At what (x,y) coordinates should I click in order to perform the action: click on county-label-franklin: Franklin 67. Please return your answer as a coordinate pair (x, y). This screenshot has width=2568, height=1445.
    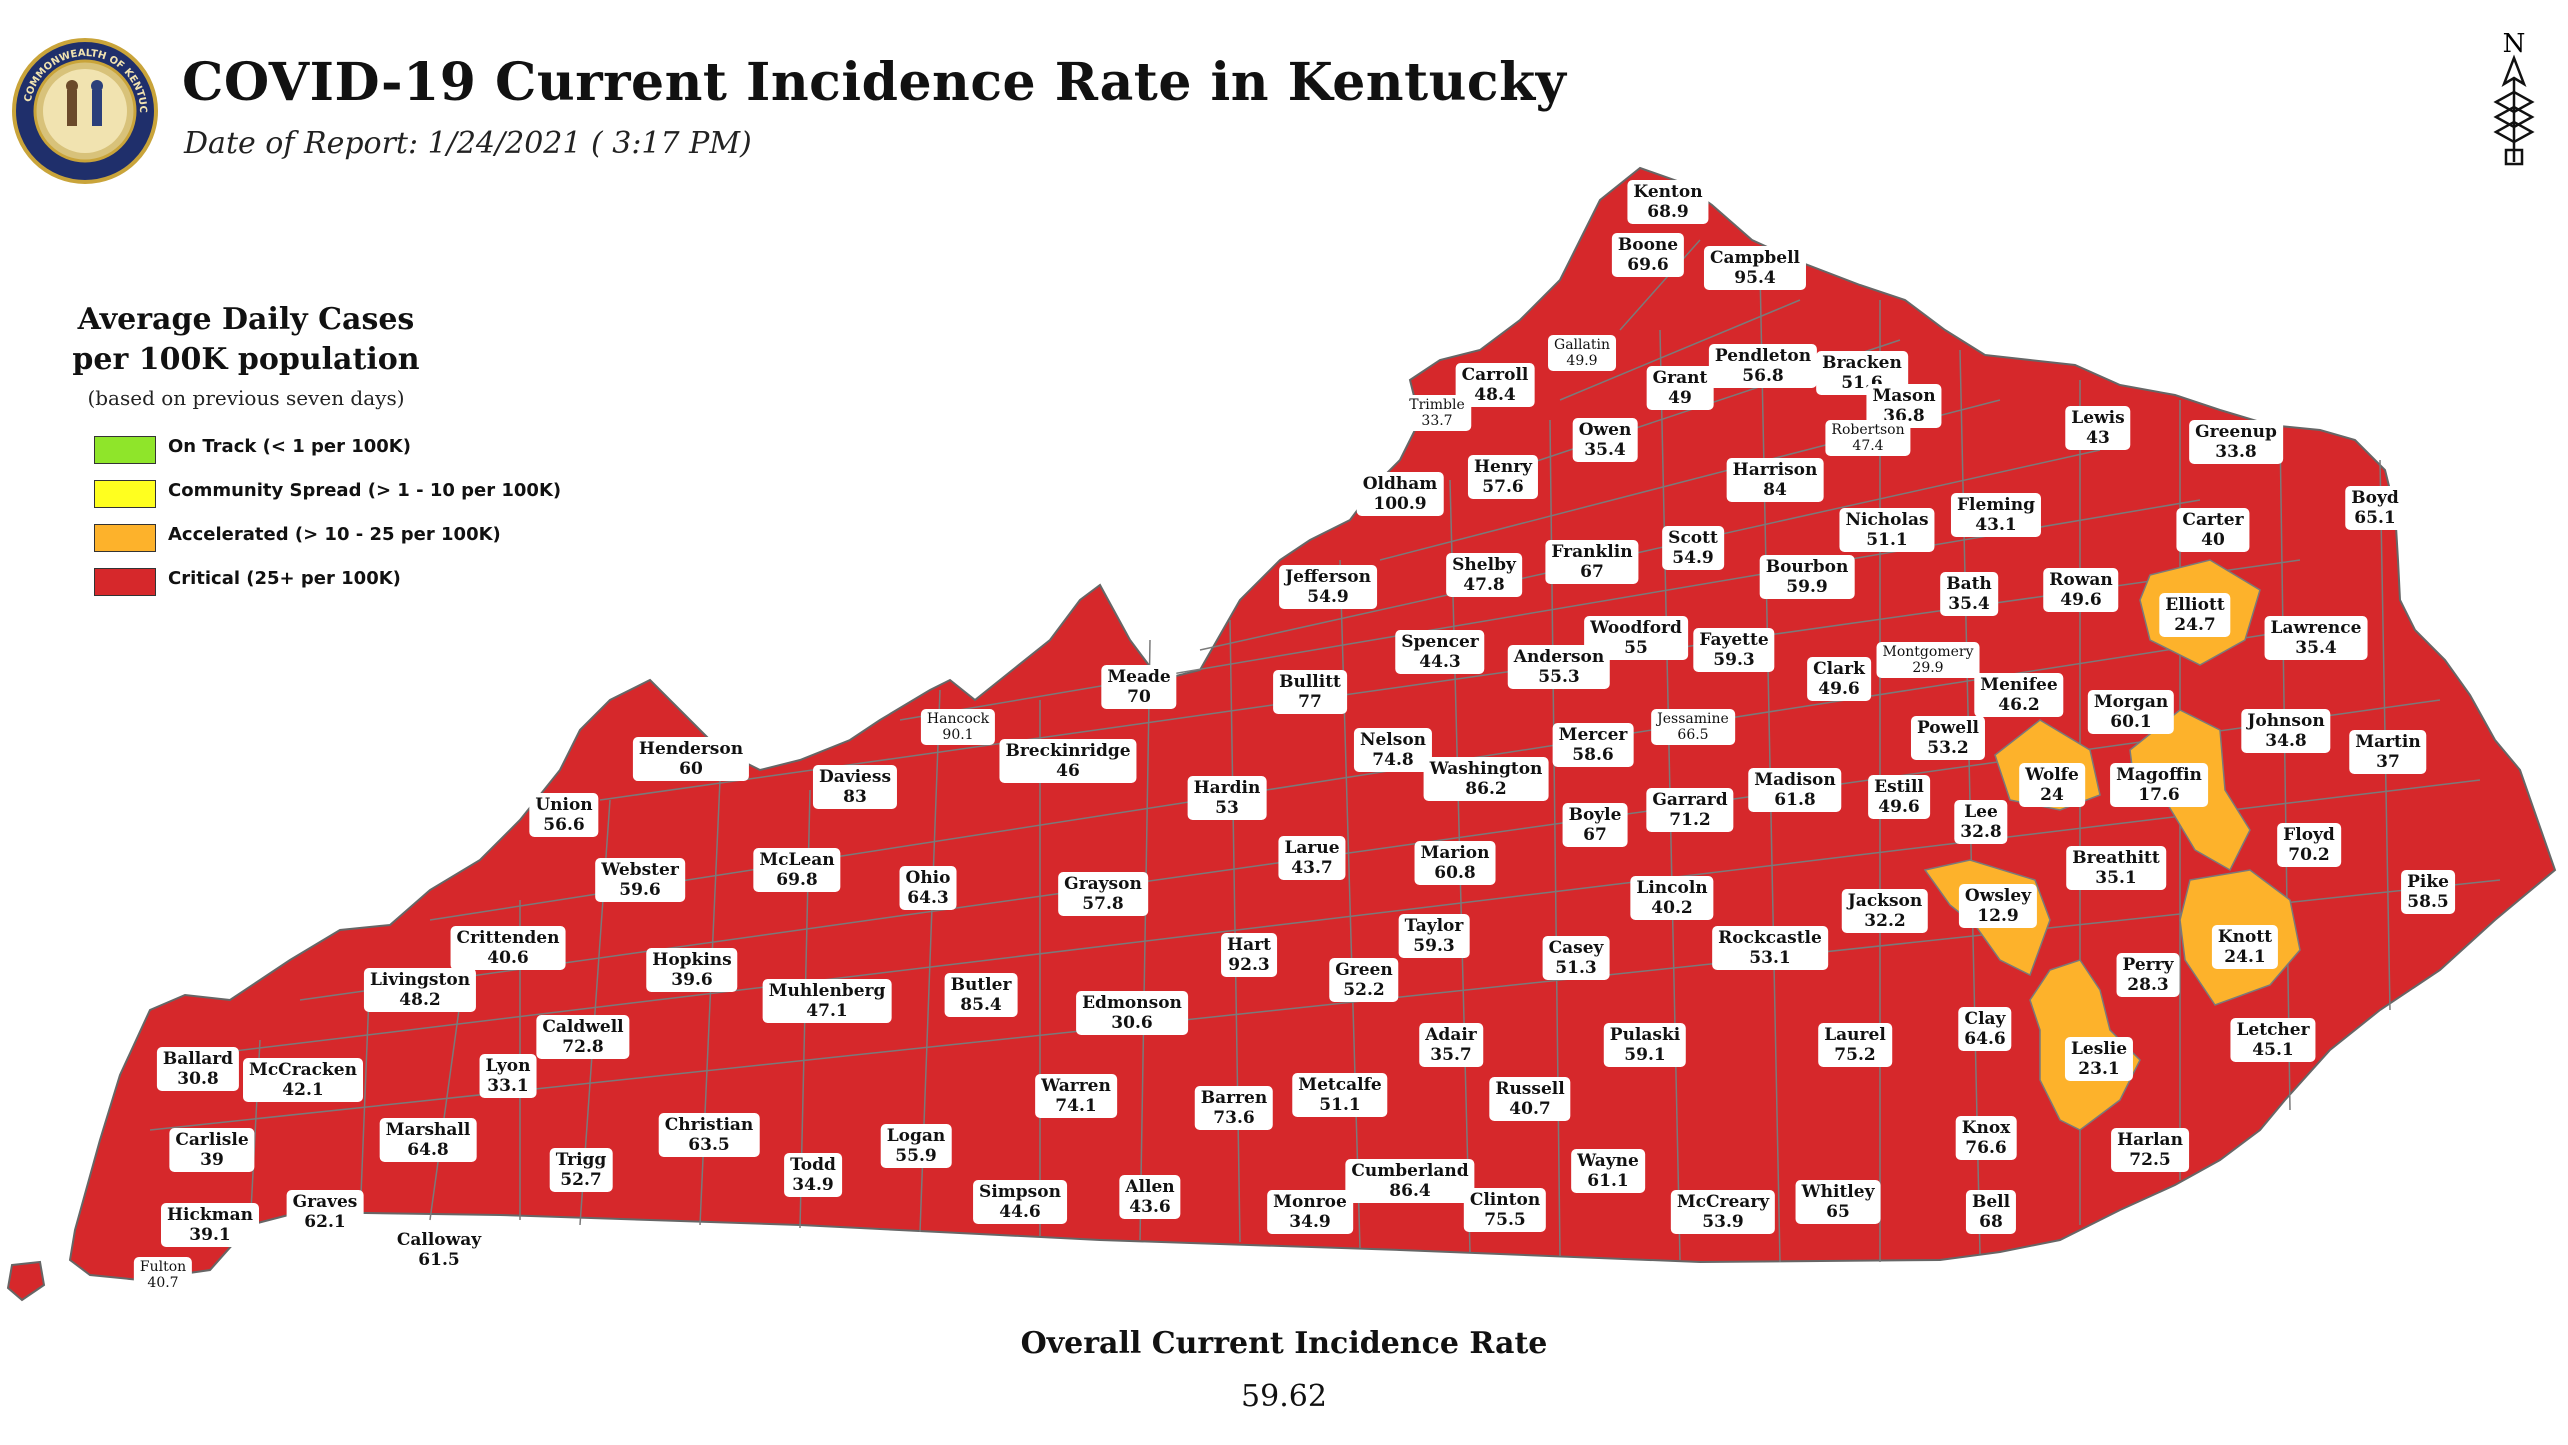
    Looking at the image, I should click on (1592, 562).